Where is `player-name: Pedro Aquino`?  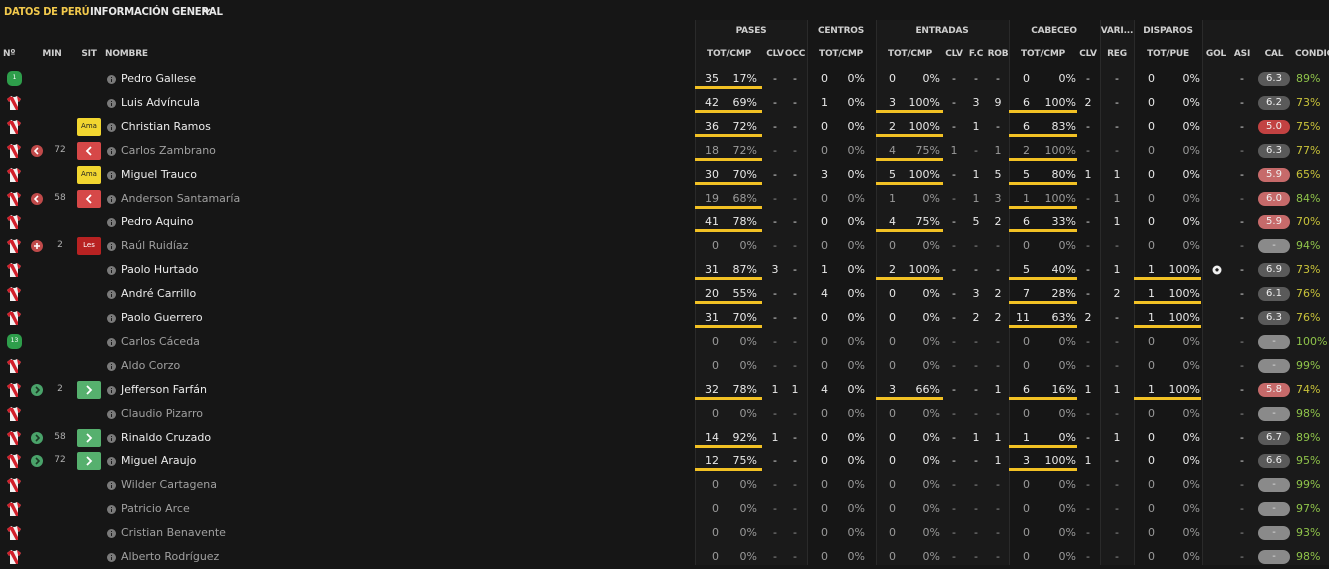 player-name: Pedro Aquino is located at coordinates (157, 222).